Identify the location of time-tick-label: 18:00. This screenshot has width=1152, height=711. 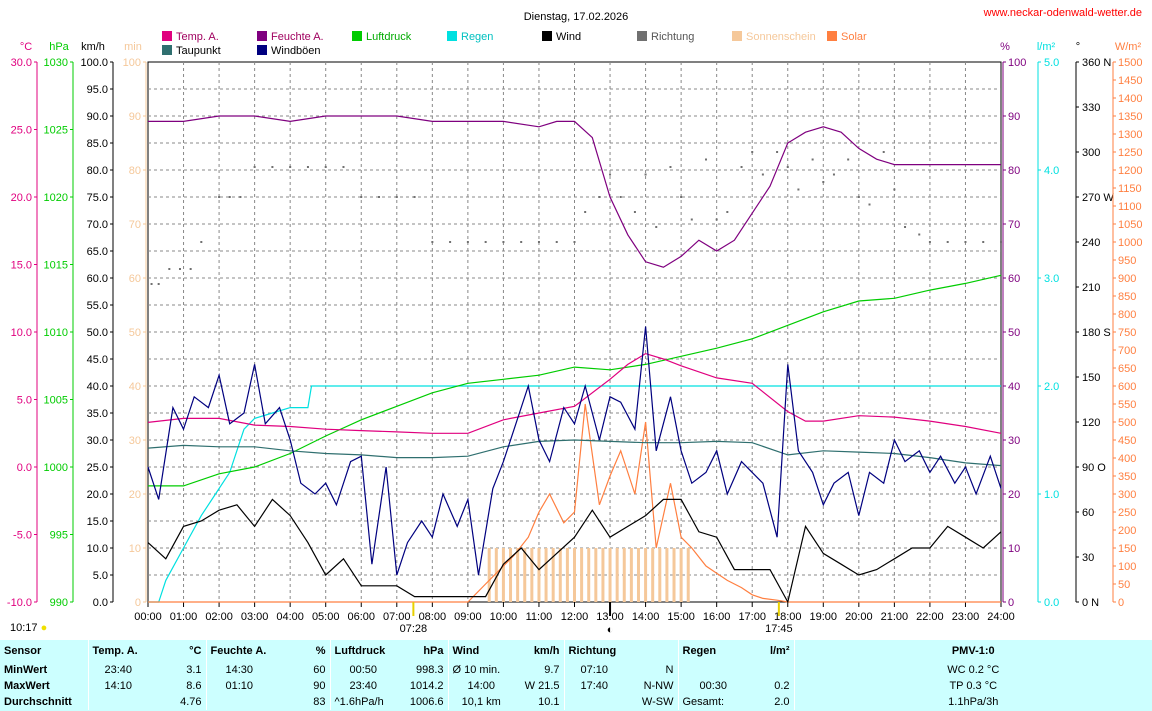
(788, 617).